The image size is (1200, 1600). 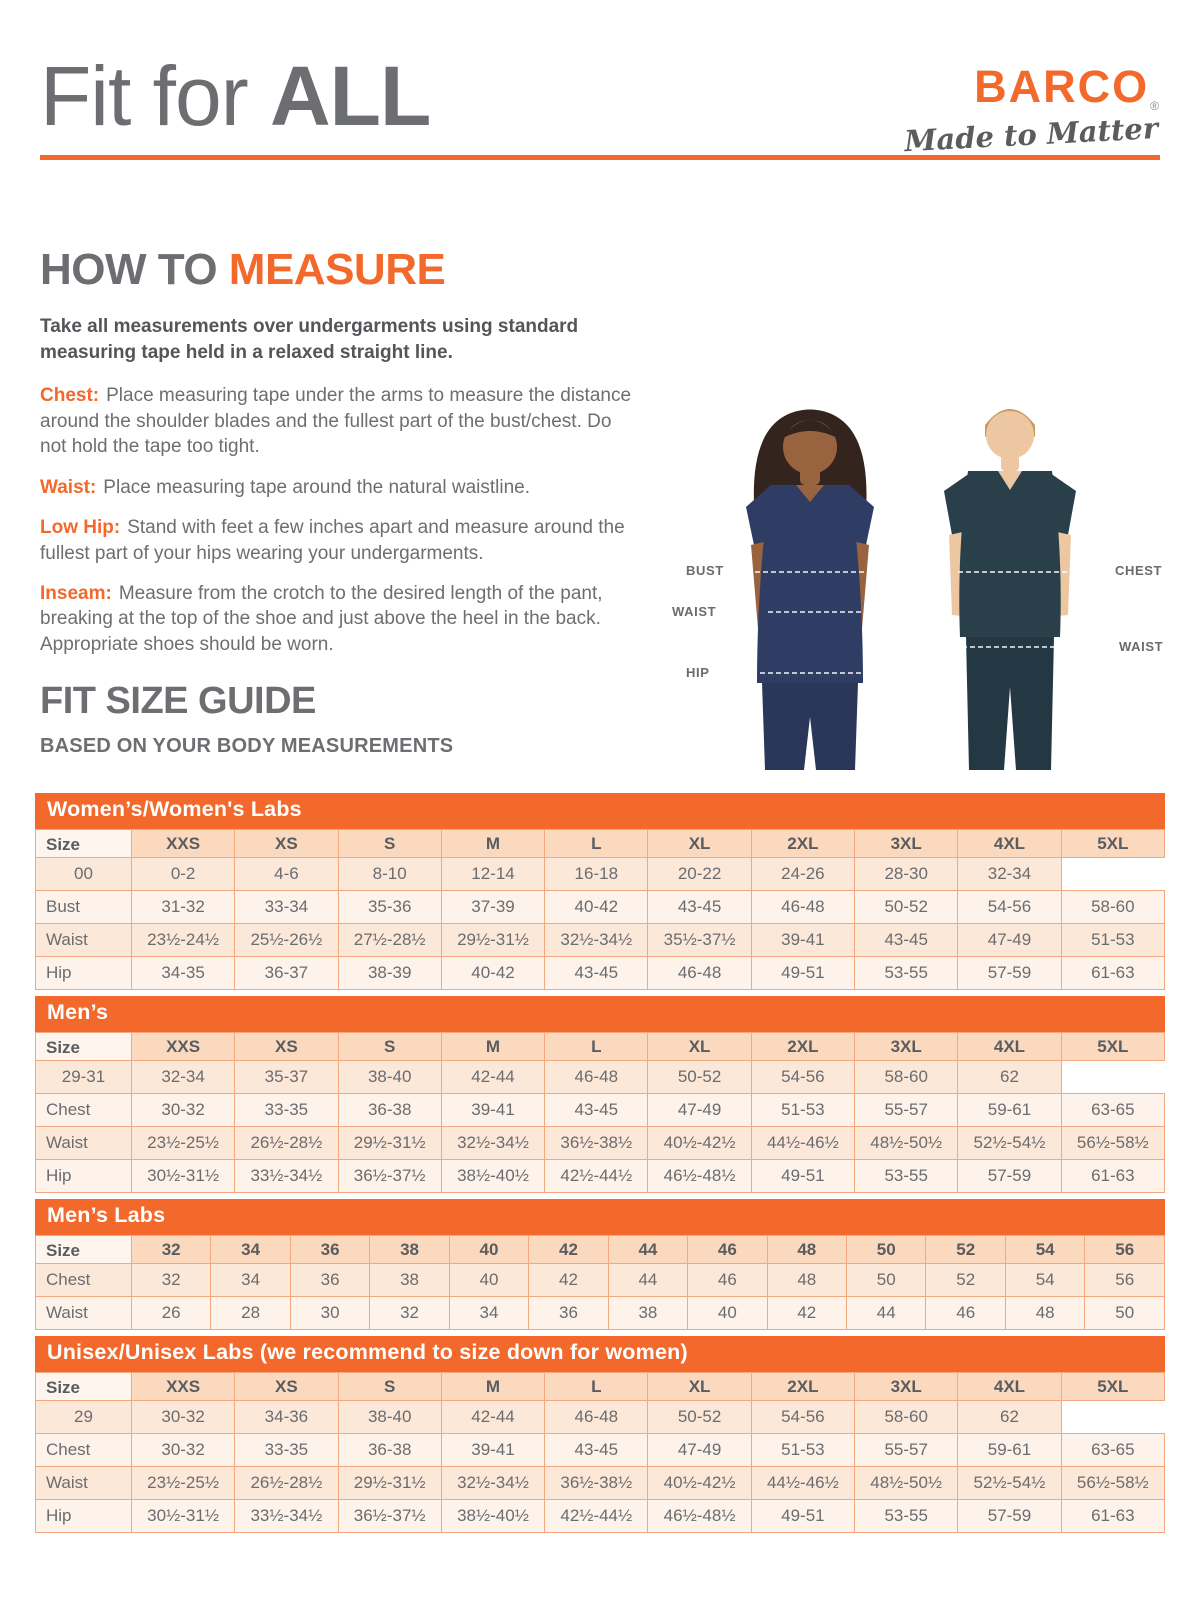 What do you see at coordinates (803, 1450) in the screenshot?
I see `size-value-cell: 51-53` at bounding box center [803, 1450].